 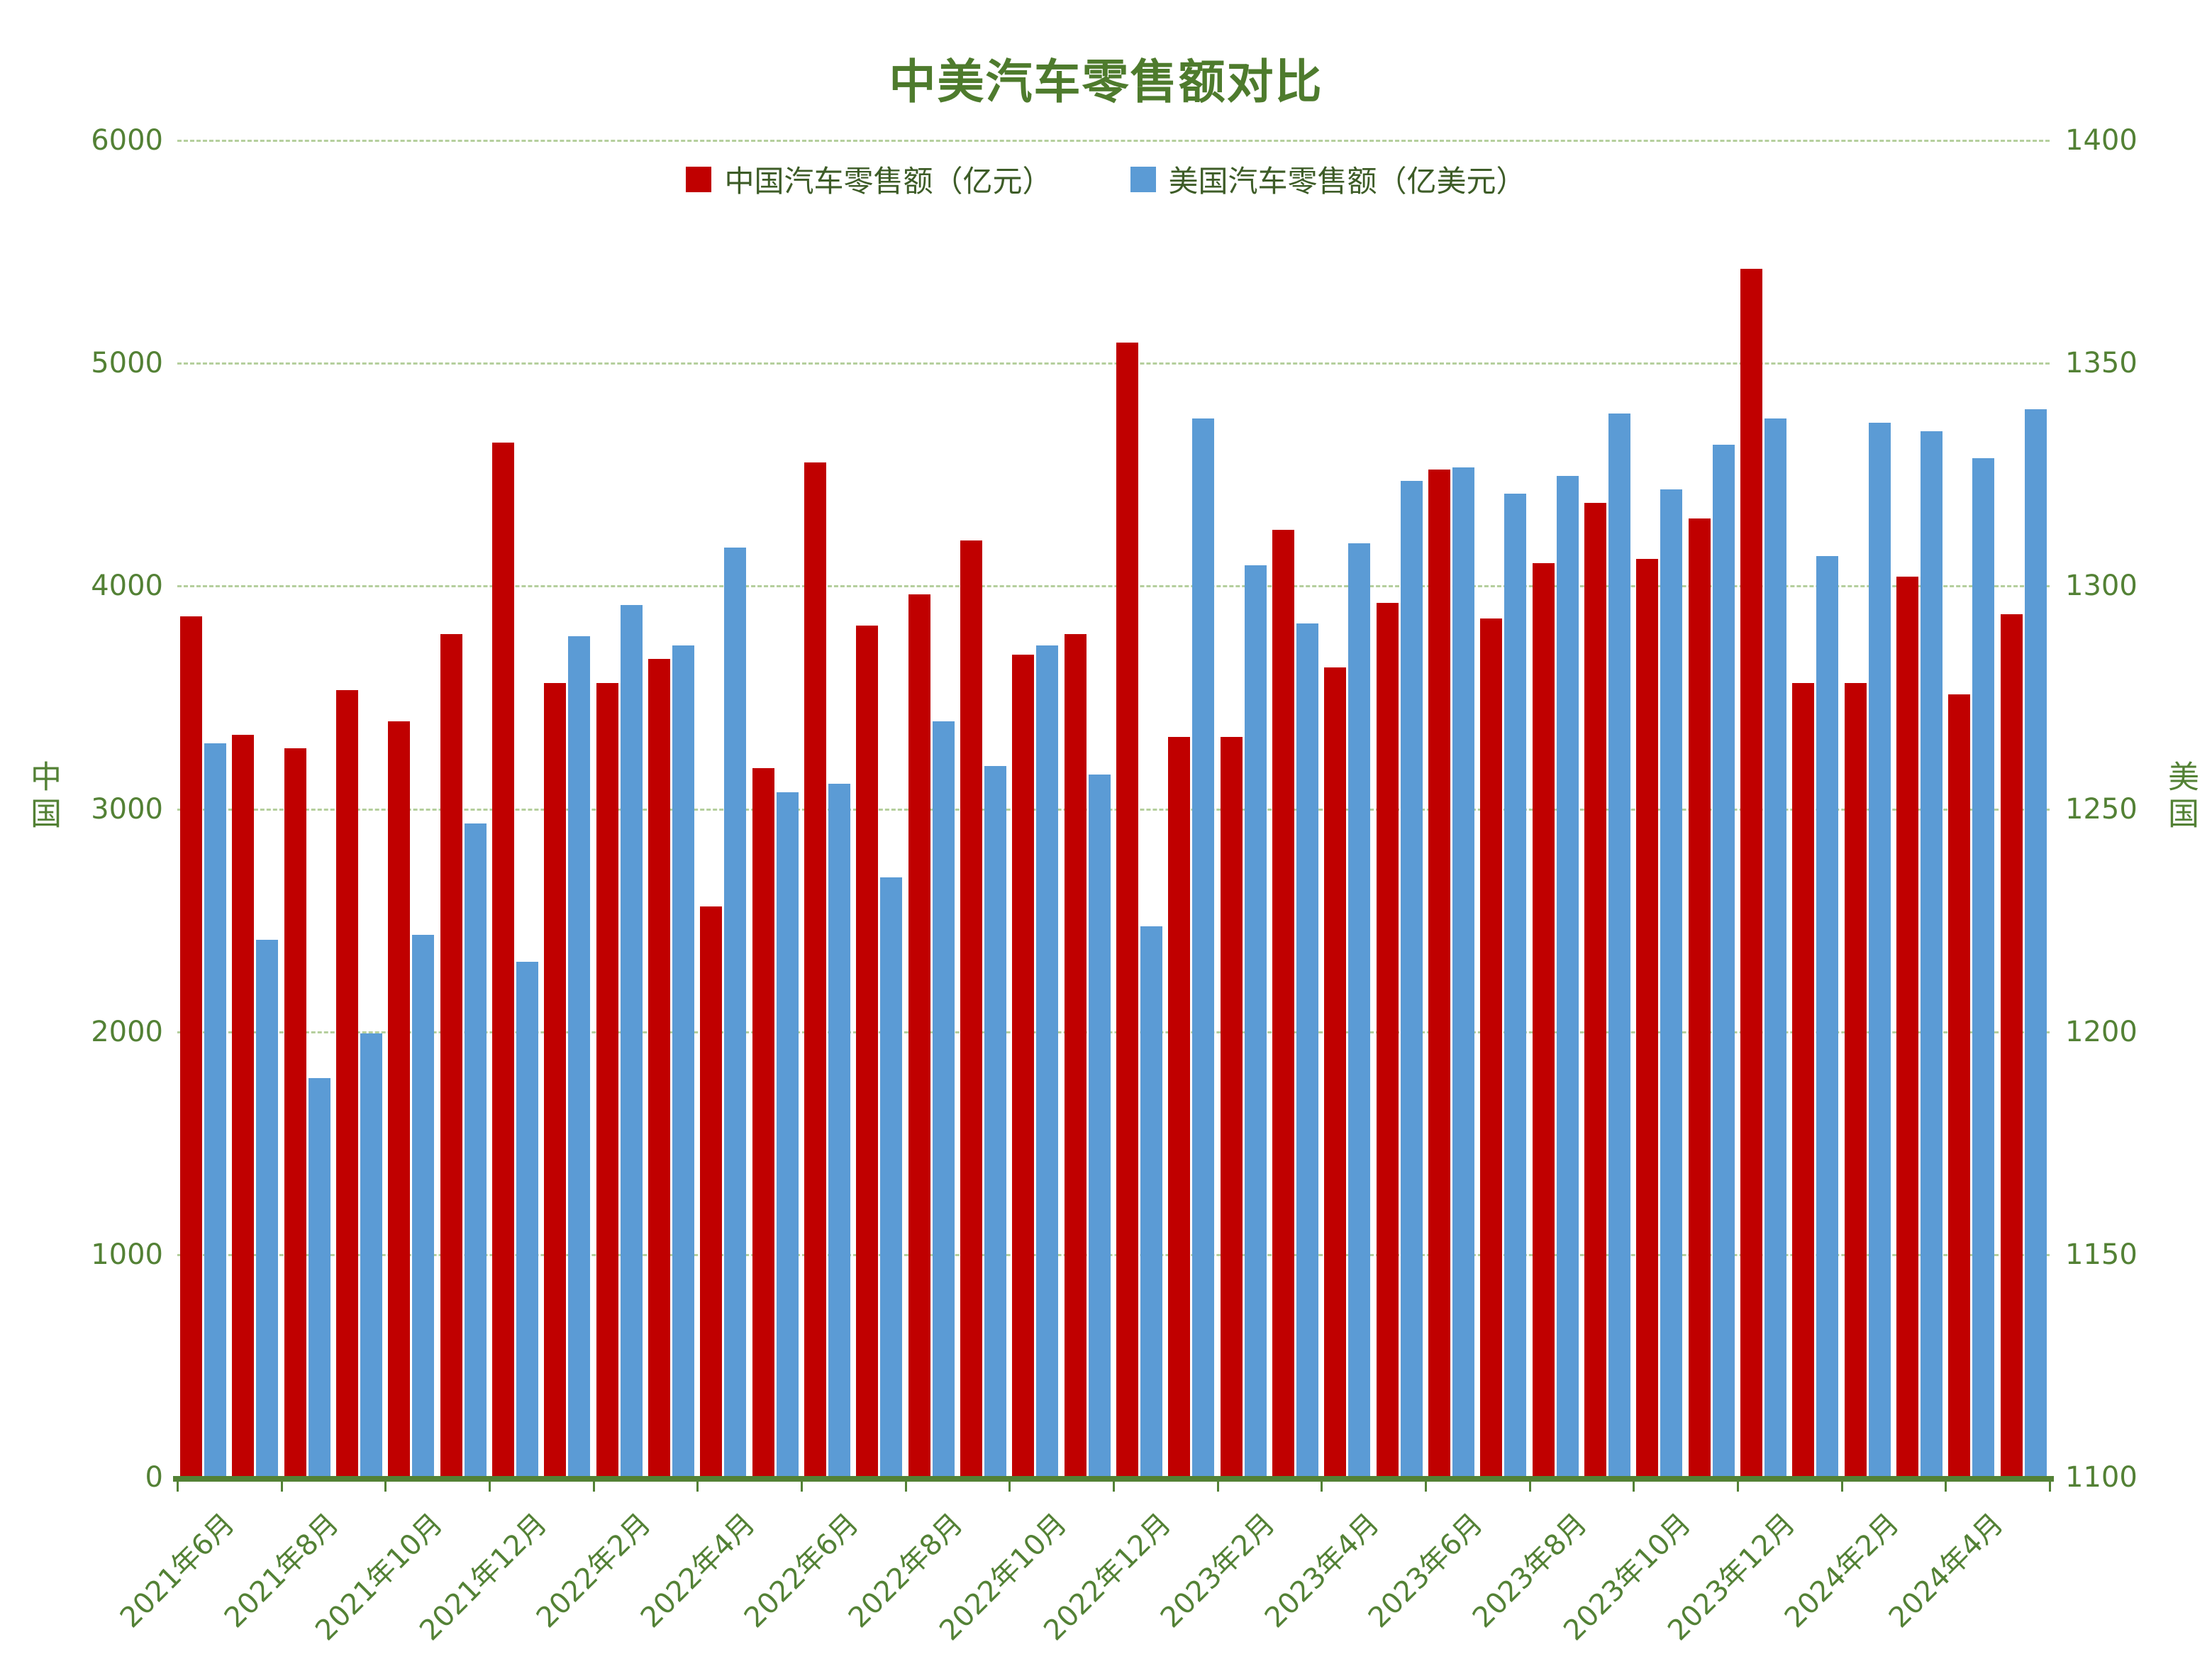 What do you see at coordinates (1106, 179) in the screenshot?
I see `legend: 中国汽车零售额（亿元） 美国汽车零售额（亿美元）` at bounding box center [1106, 179].